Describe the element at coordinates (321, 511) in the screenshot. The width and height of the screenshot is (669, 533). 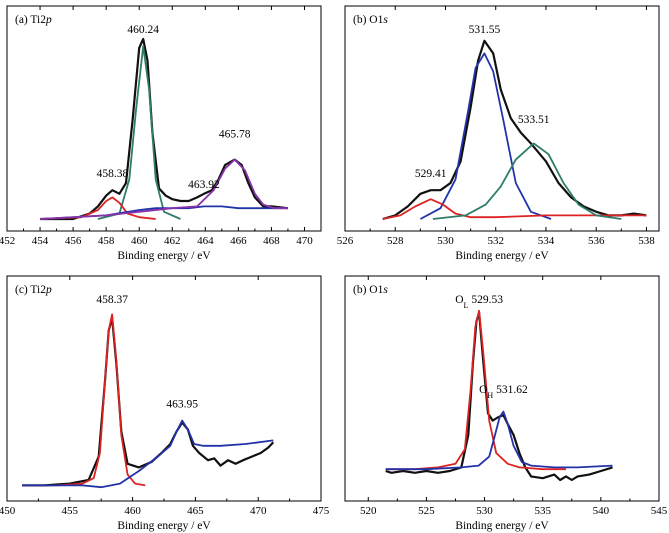
I see `x-tick-label: 475` at that location.